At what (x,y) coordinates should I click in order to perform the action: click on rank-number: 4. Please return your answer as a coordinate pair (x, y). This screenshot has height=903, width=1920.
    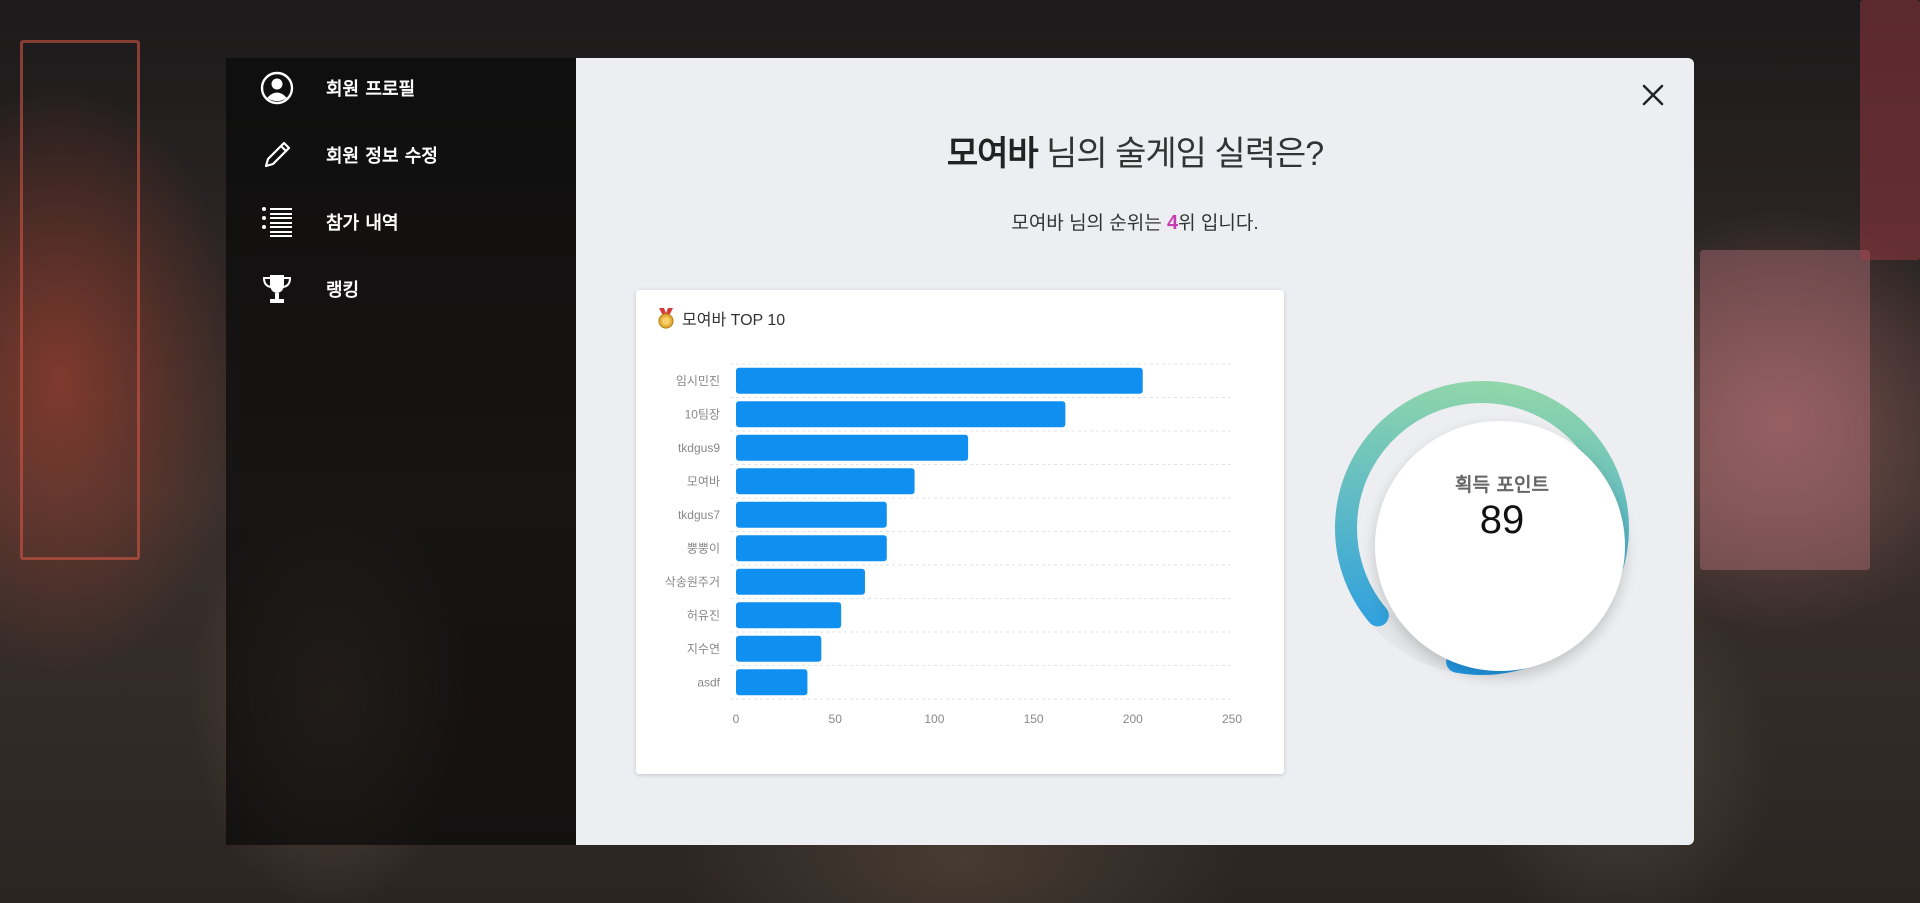
    Looking at the image, I should click on (1173, 223).